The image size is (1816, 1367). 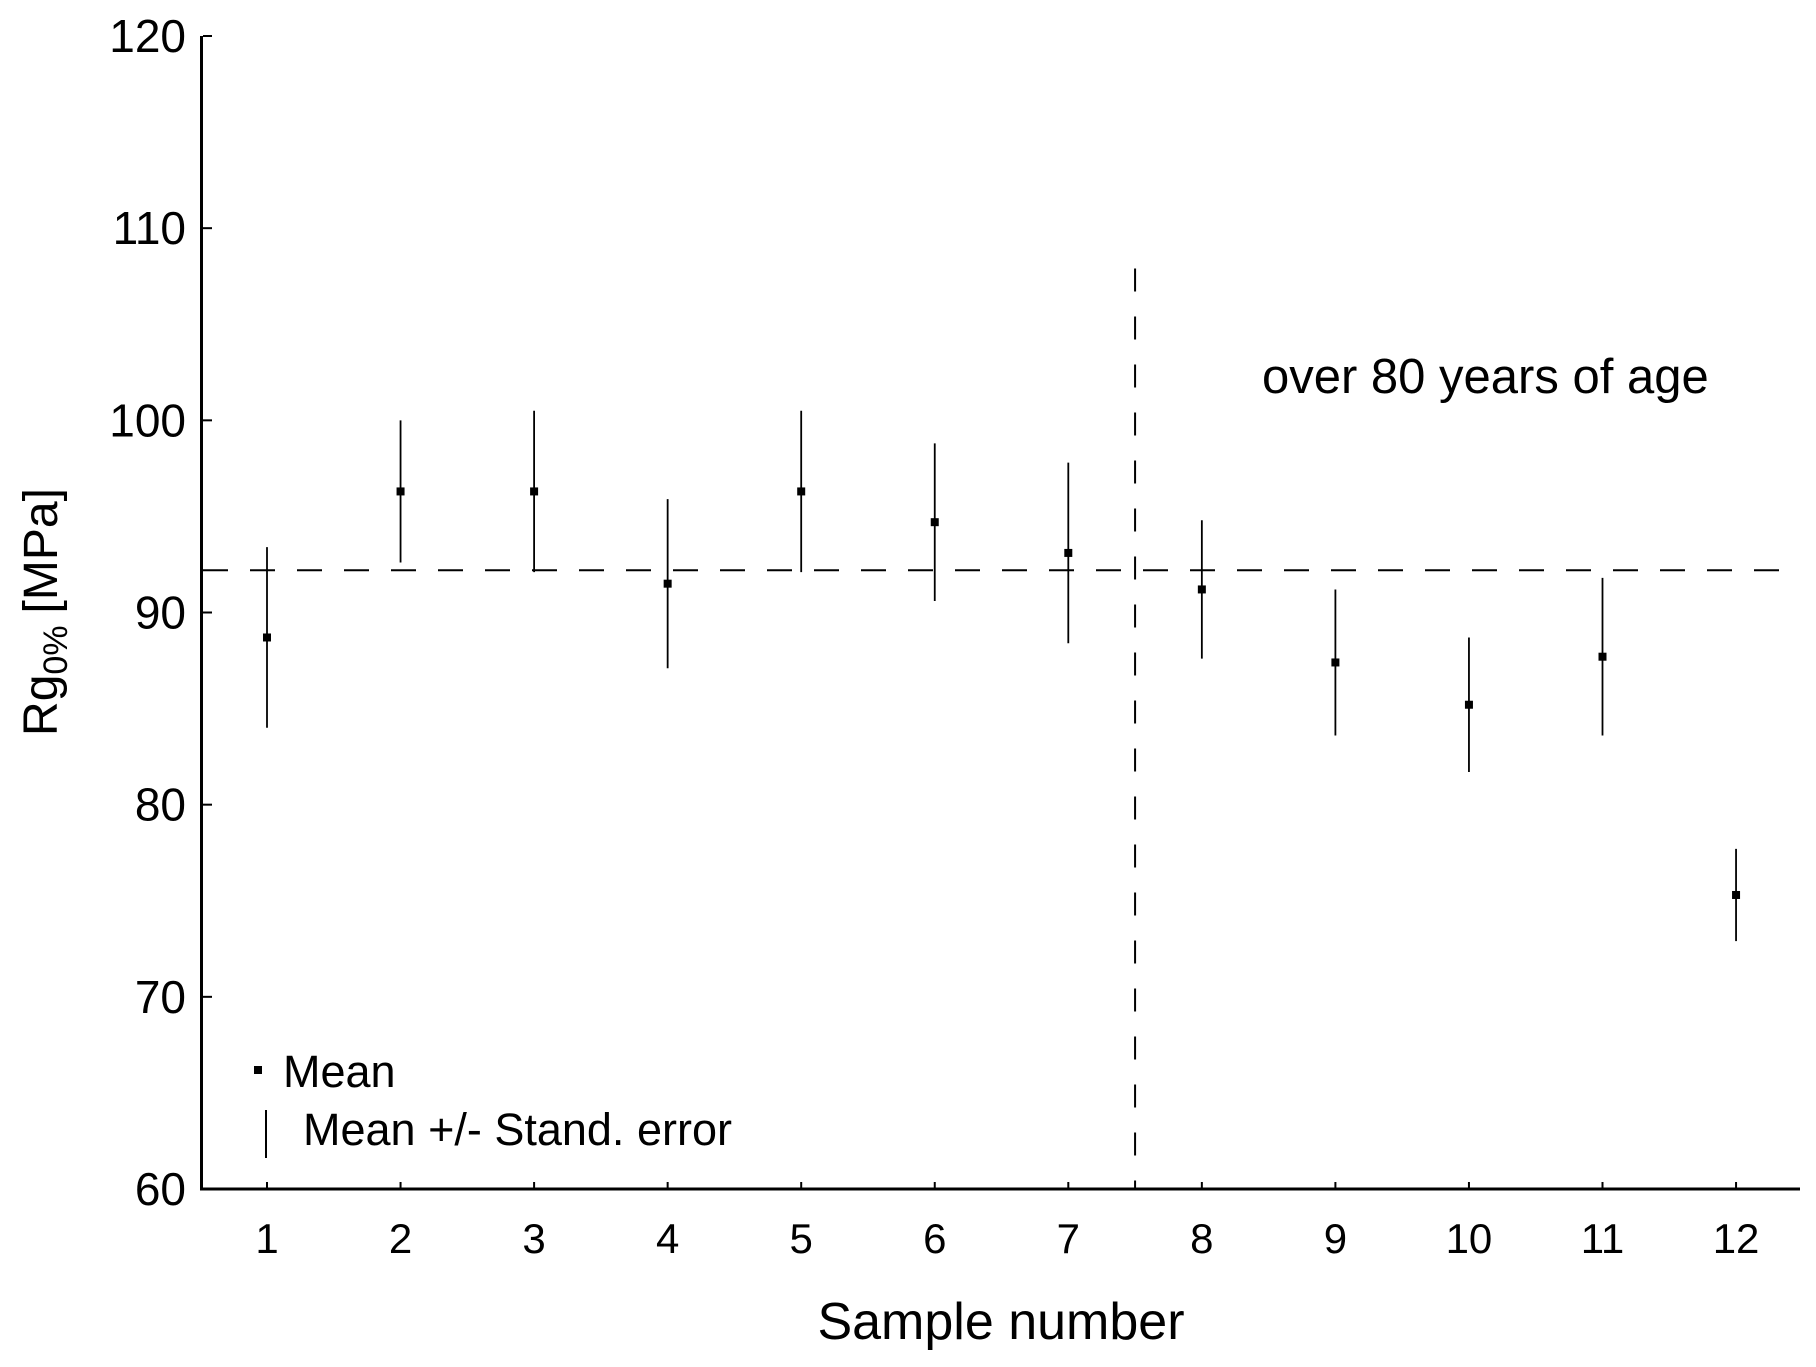 What do you see at coordinates (1000, 1322) in the screenshot?
I see `x-axis-title: Sample number` at bounding box center [1000, 1322].